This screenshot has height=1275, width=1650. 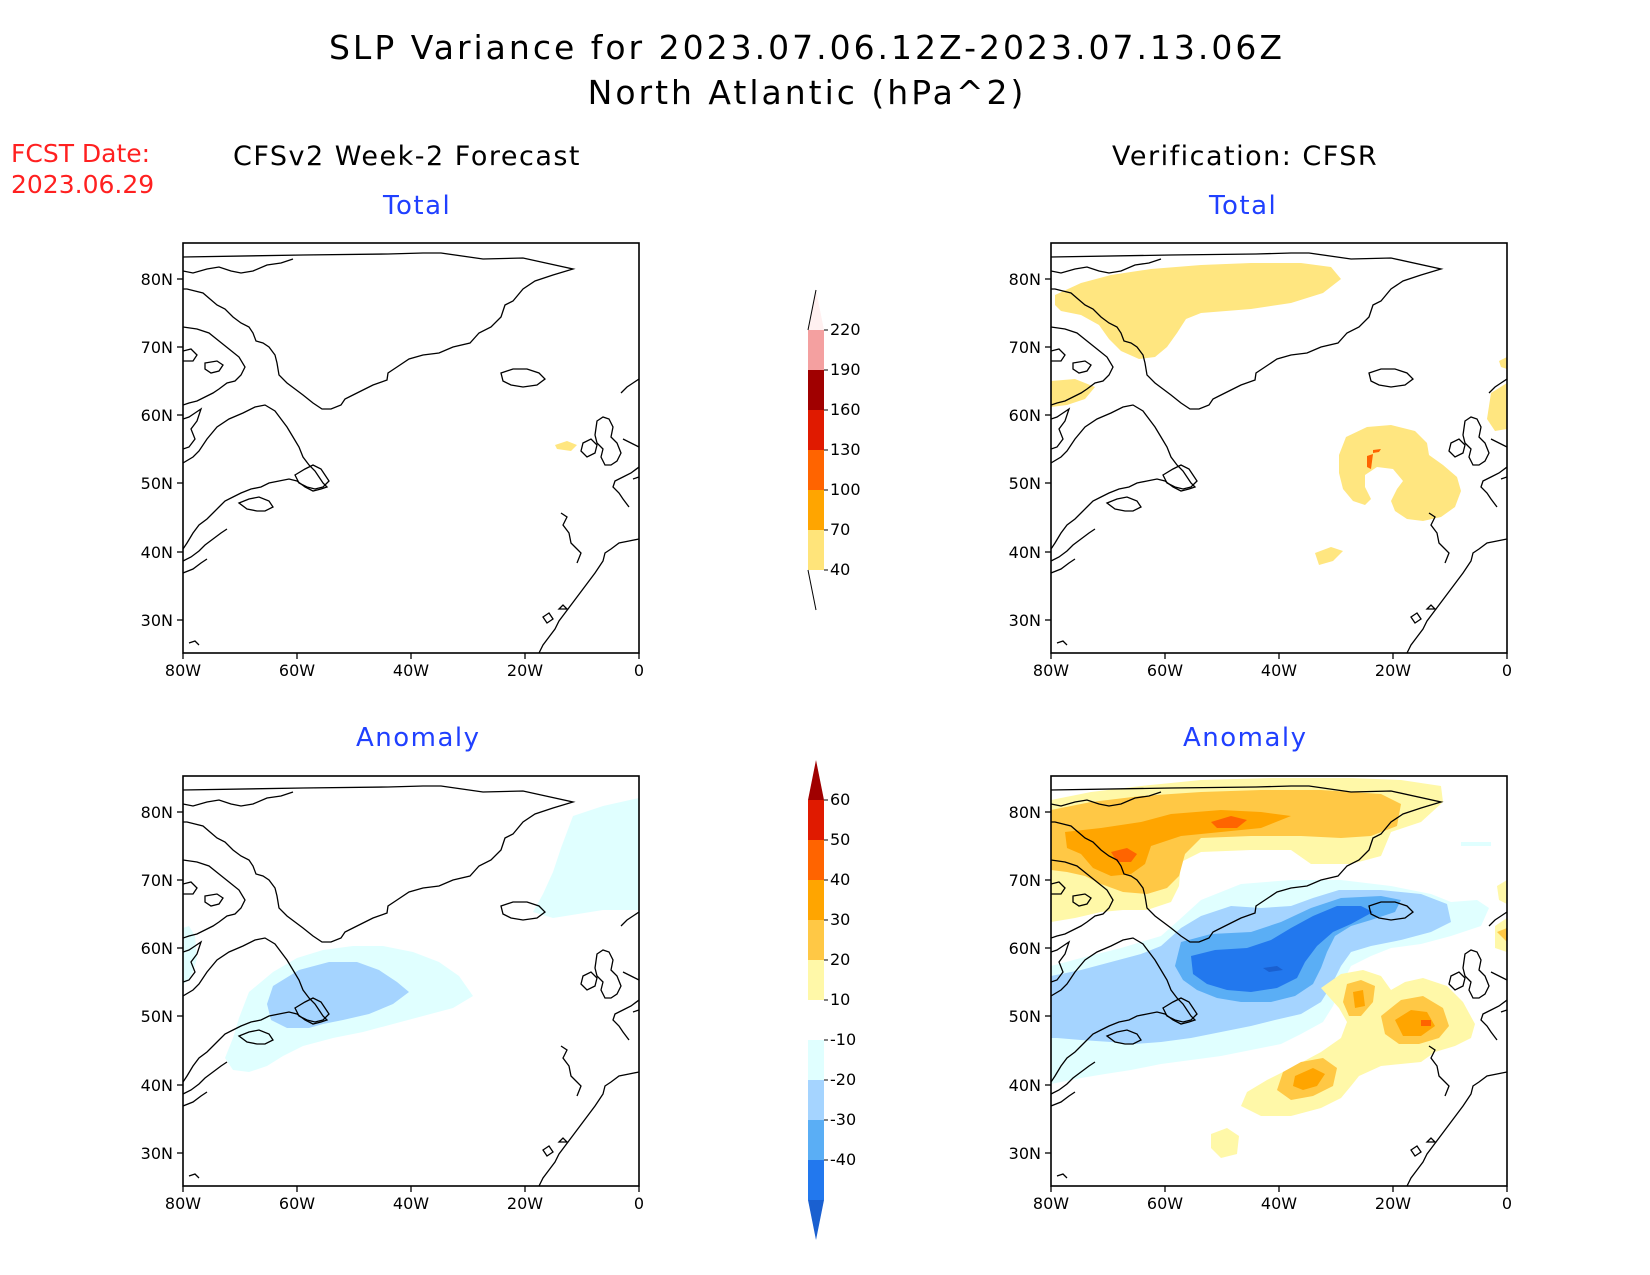 I want to click on colorbar-tick-label: 100, so click(x=845, y=489).